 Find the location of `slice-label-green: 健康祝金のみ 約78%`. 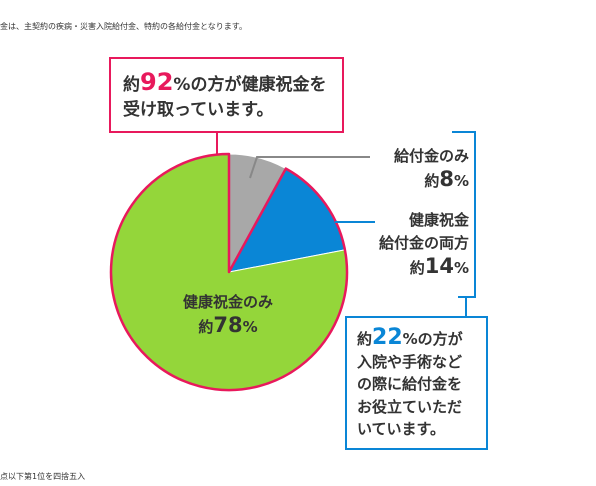

slice-label-green: 健康祝金のみ 約78% is located at coordinates (227, 315).